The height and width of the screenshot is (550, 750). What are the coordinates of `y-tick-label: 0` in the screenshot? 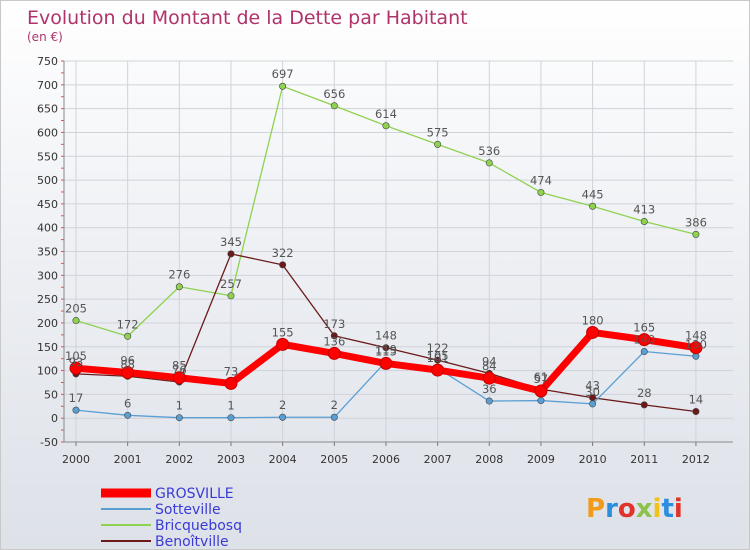 It's located at (54, 418).